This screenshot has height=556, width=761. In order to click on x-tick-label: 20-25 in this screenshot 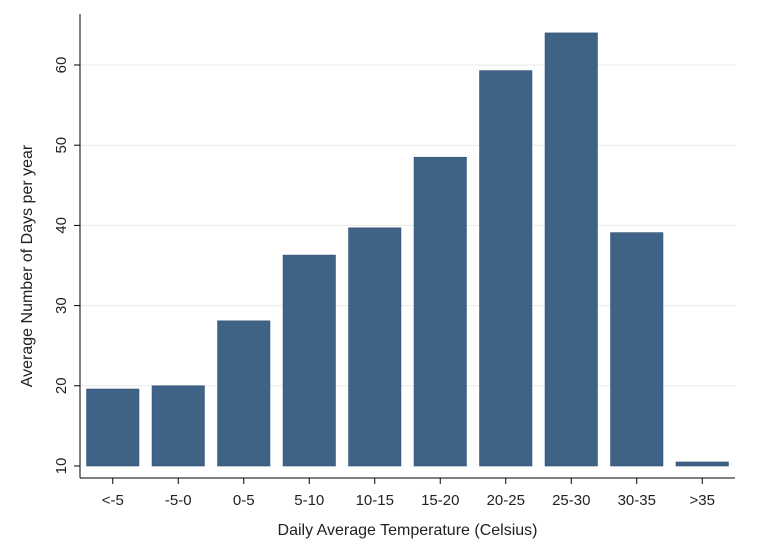, I will do `click(506, 500)`.